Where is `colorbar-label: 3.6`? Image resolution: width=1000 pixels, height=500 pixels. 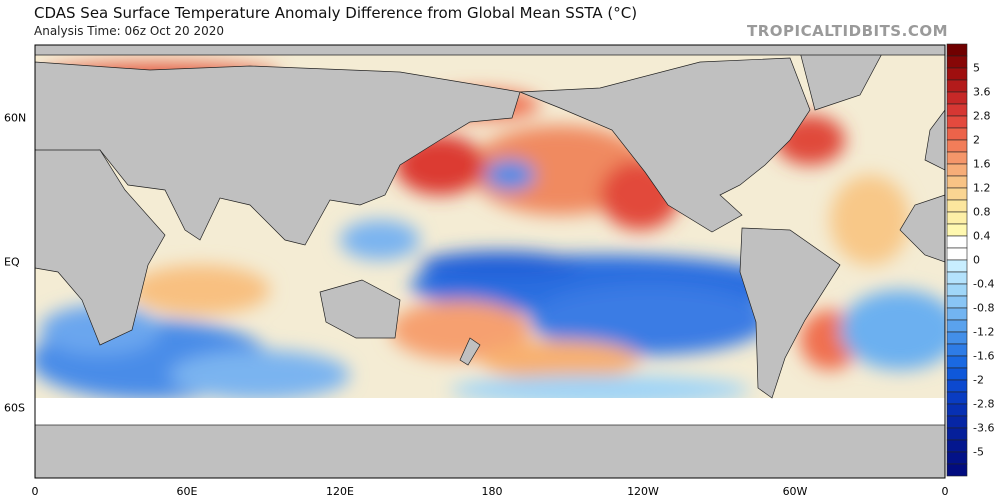 colorbar-label: 3.6 is located at coordinates (982, 92).